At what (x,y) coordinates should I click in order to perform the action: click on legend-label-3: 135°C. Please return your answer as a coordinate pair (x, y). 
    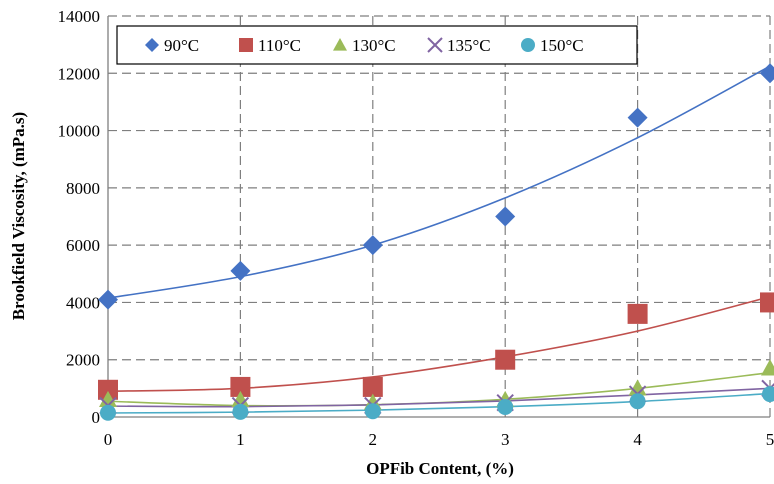
    Looking at the image, I should click on (469, 45).